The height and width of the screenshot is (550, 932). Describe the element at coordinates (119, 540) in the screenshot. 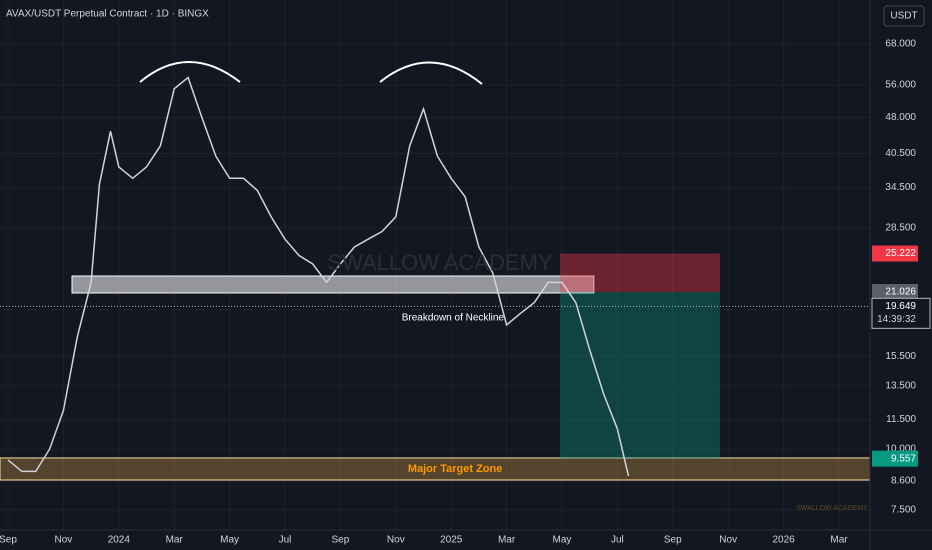

I see `x-tick-label: 2024` at that location.